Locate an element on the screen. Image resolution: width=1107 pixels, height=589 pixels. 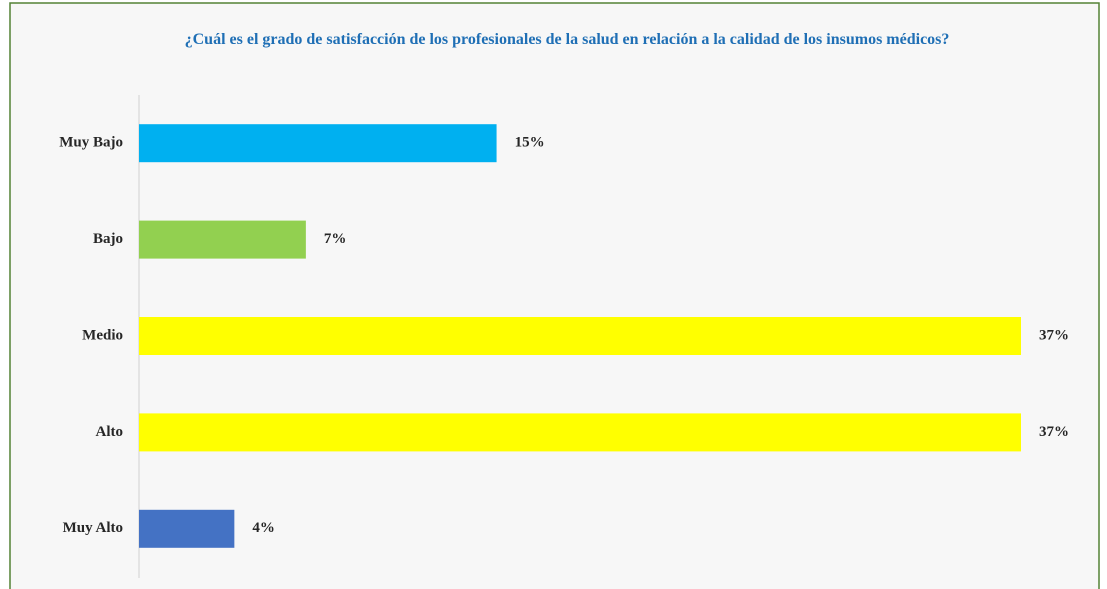
category-label: Alto is located at coordinates (110, 432).